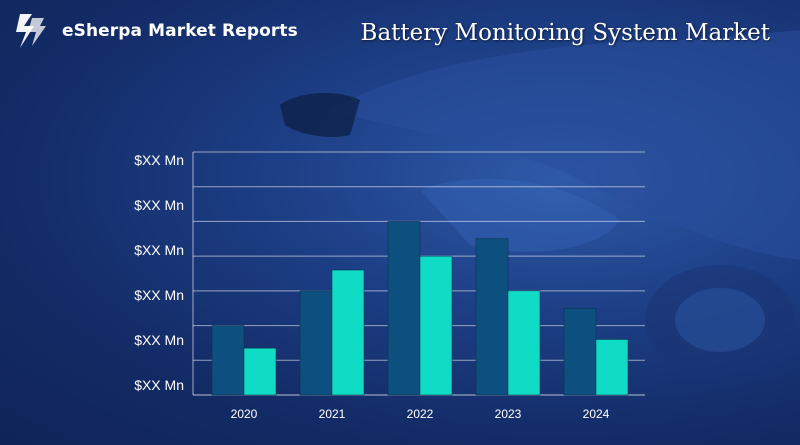 This screenshot has height=445, width=800. I want to click on esherpa-logo-icon, so click(31, 31).